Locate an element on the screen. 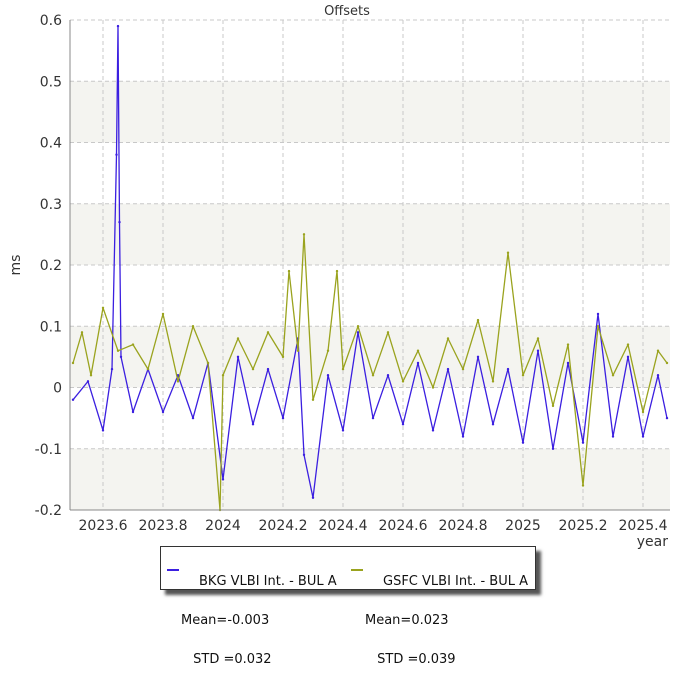 The image size is (700, 693). x-axis-label: year is located at coordinates (652, 542).